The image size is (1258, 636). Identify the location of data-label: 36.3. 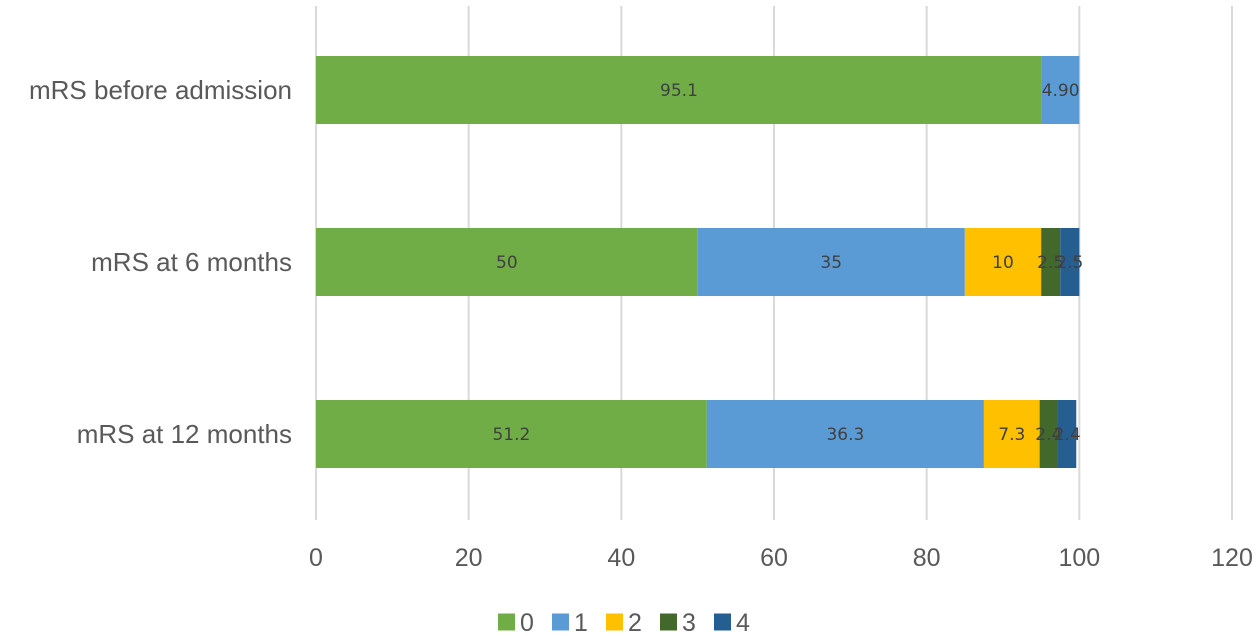
(845, 435).